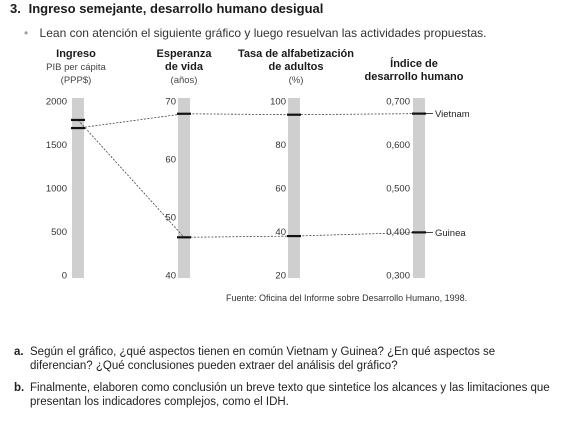 The height and width of the screenshot is (426, 567). I want to click on tick-label-hdi-2: 0,500, so click(398, 189).